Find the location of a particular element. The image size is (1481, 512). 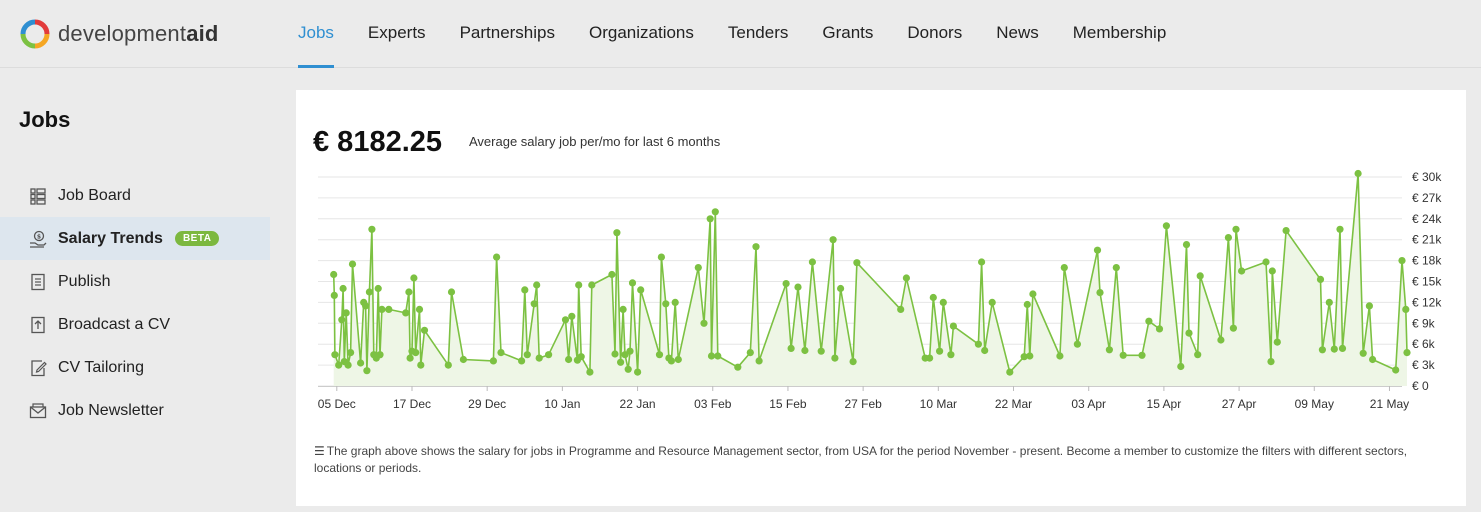

nav-news: News is located at coordinates (1017, 32).